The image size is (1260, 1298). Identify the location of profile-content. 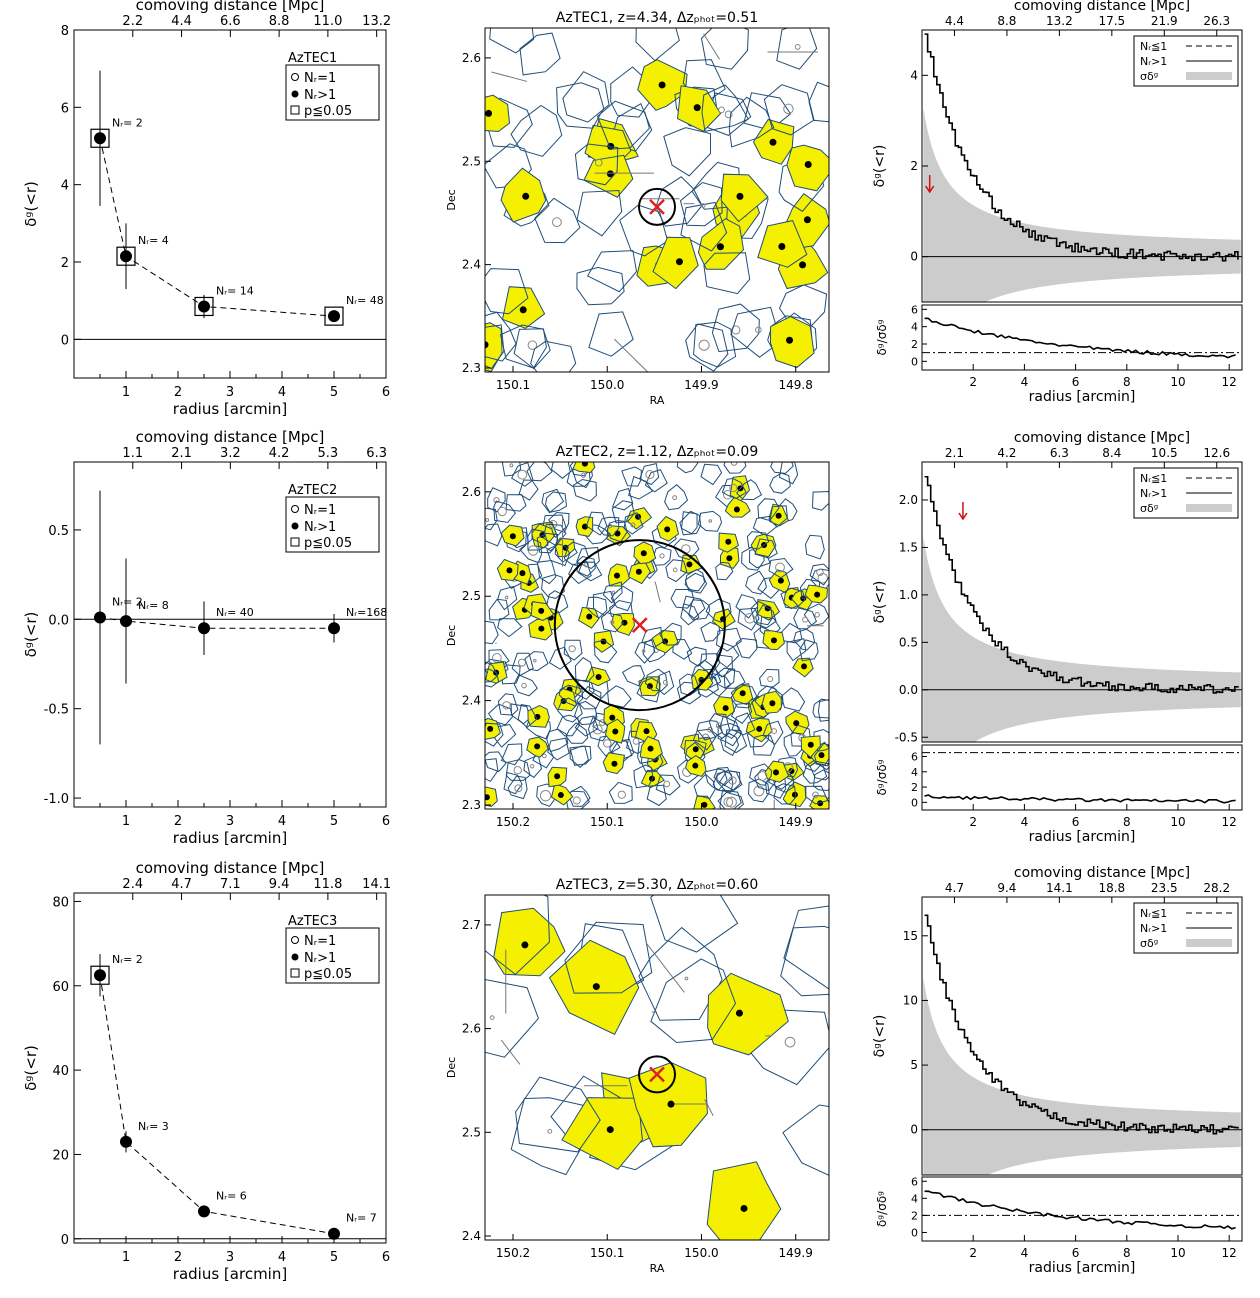
(1082, 167).